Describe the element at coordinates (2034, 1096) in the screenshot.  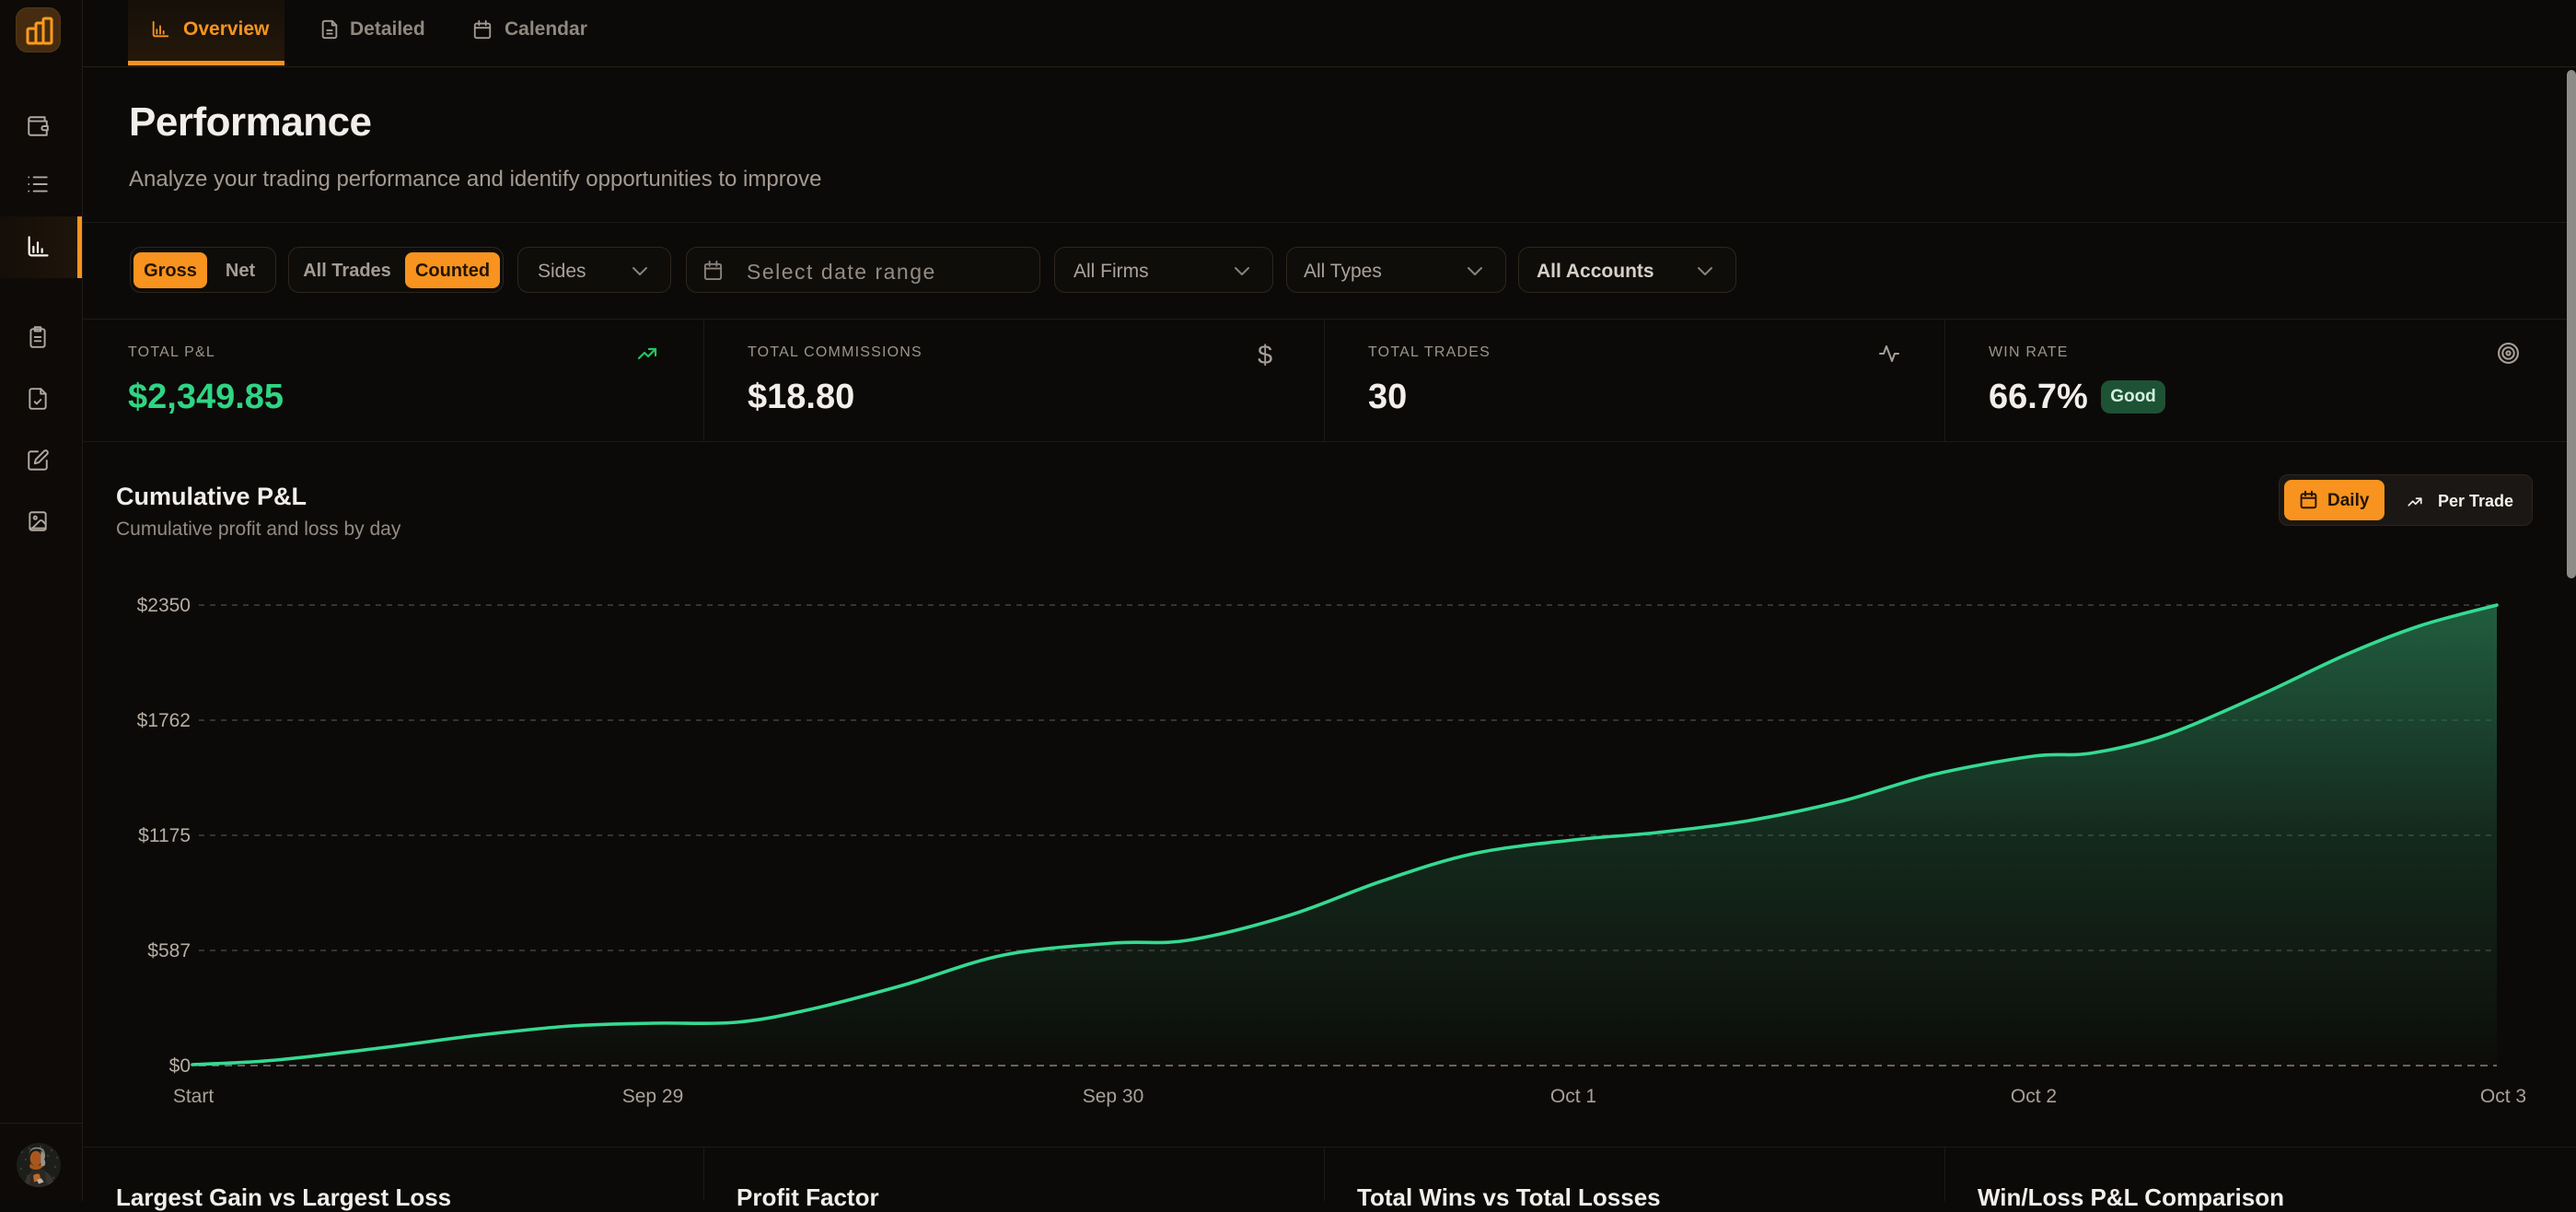
I see `svg-text: Oct 2` at that location.